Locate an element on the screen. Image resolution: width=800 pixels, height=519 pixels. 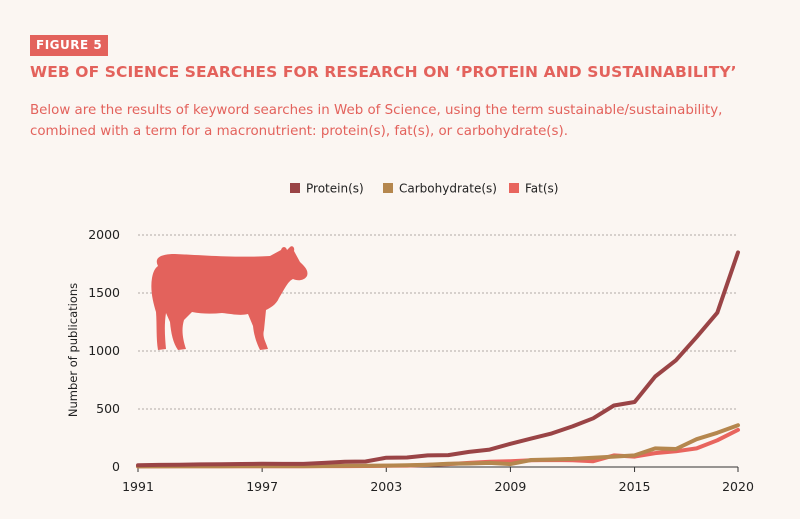
y-axis-label: Number of publications is located at coordinates (73, 350).